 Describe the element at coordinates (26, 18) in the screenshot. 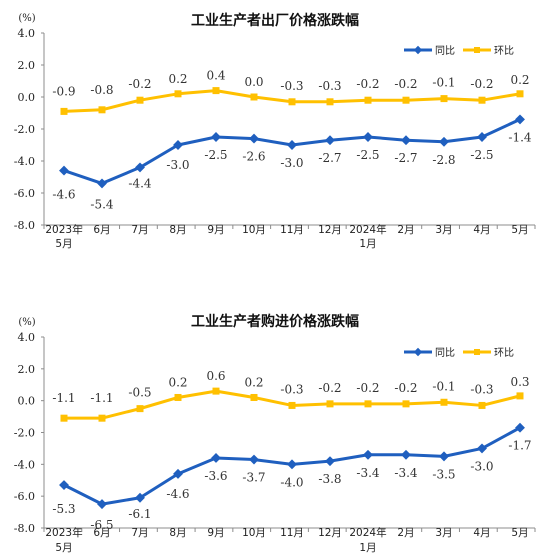

I see `y-unit-label: (%)` at that location.